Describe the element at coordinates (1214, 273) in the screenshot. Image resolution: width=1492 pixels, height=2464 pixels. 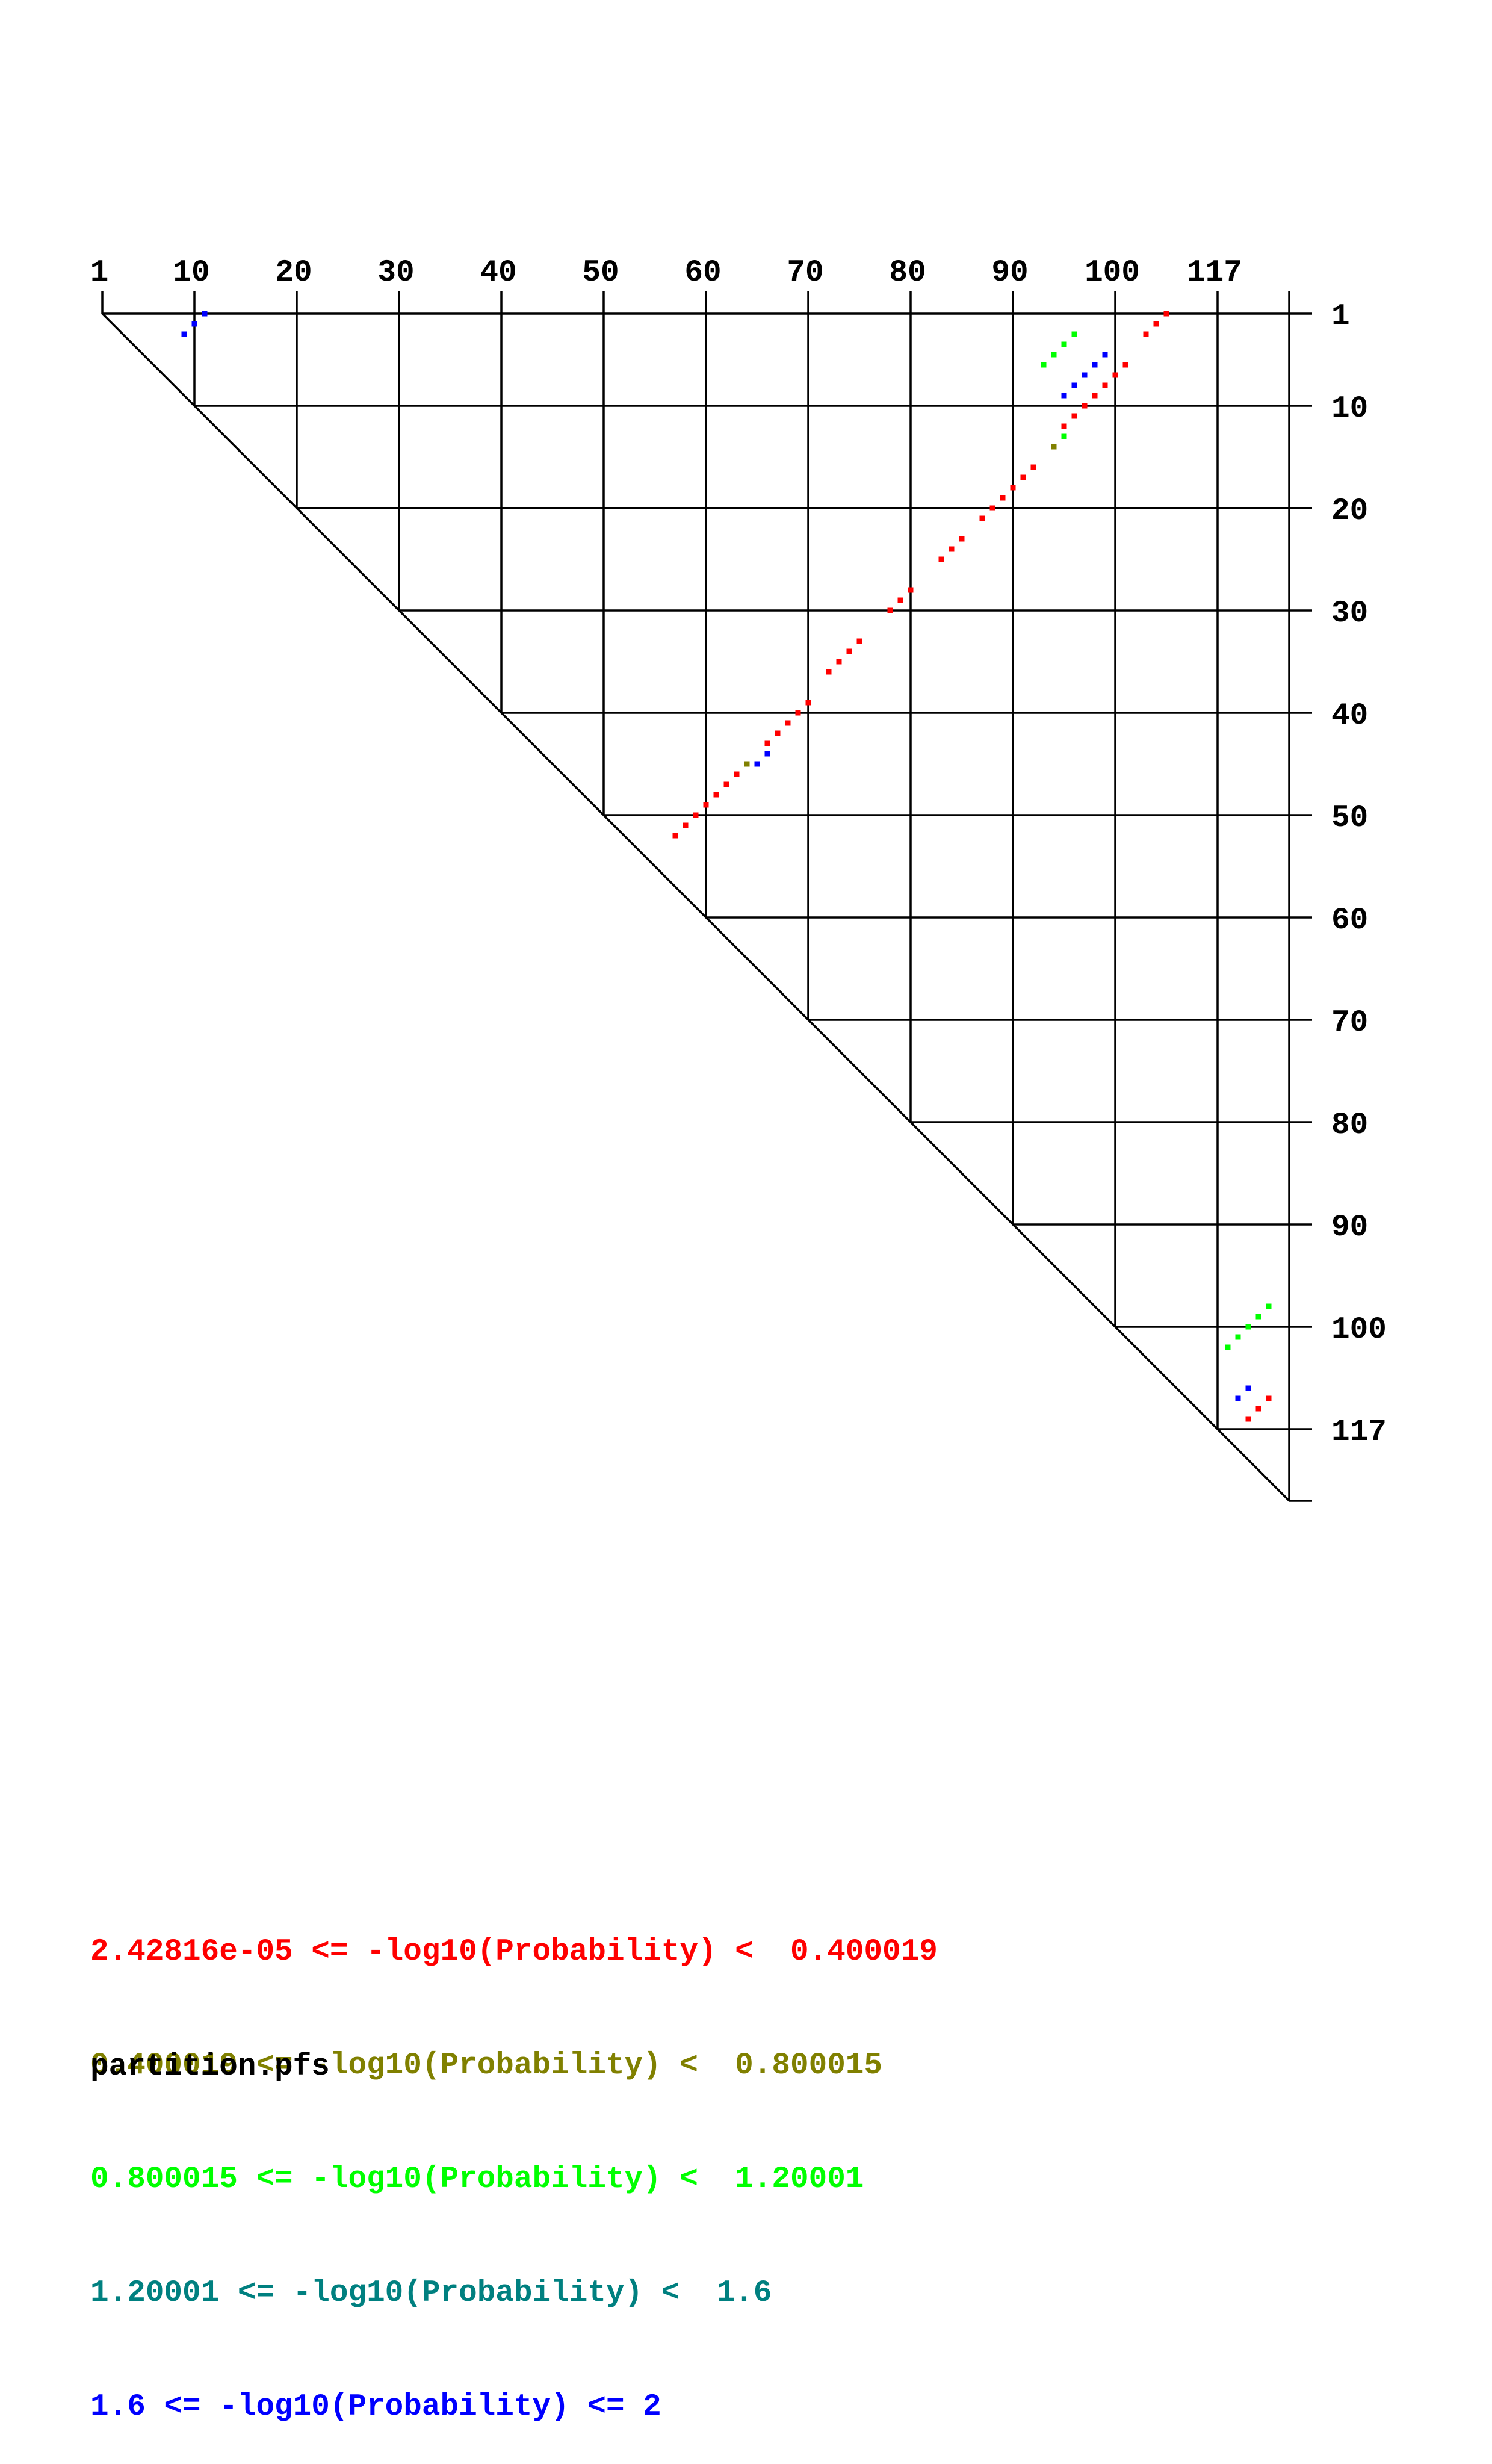
I see `top-tick-label: 117` at that location.